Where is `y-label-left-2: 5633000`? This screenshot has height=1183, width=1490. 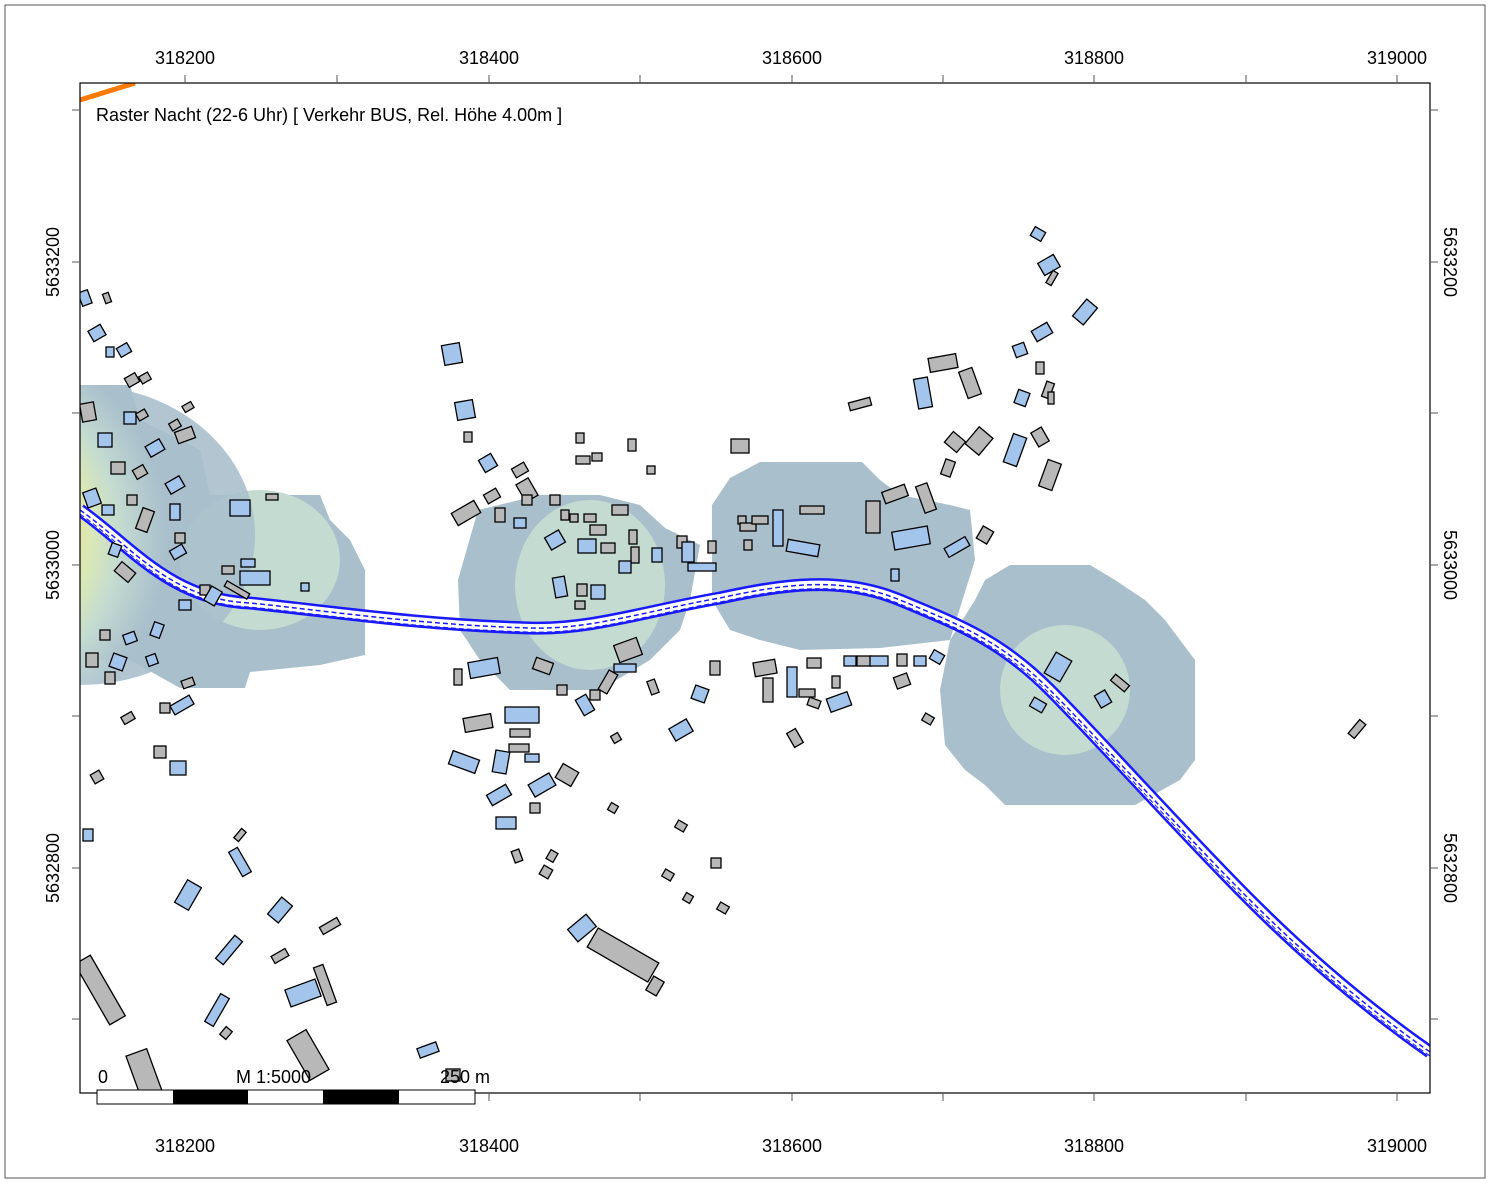 y-label-left-2: 5633000 is located at coordinates (53, 565).